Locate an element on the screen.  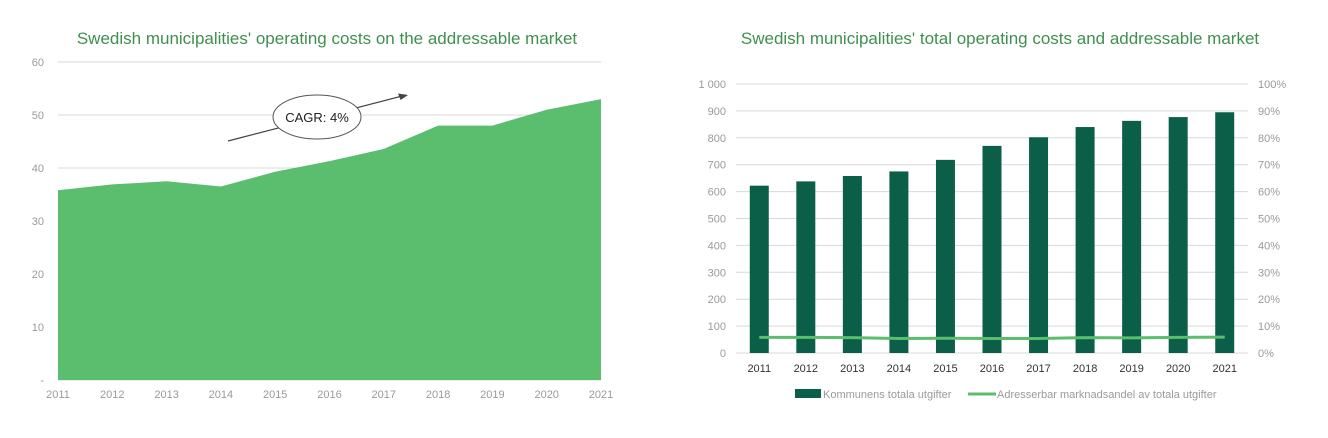
area-x-tick-label: 2018 is located at coordinates (438, 395).